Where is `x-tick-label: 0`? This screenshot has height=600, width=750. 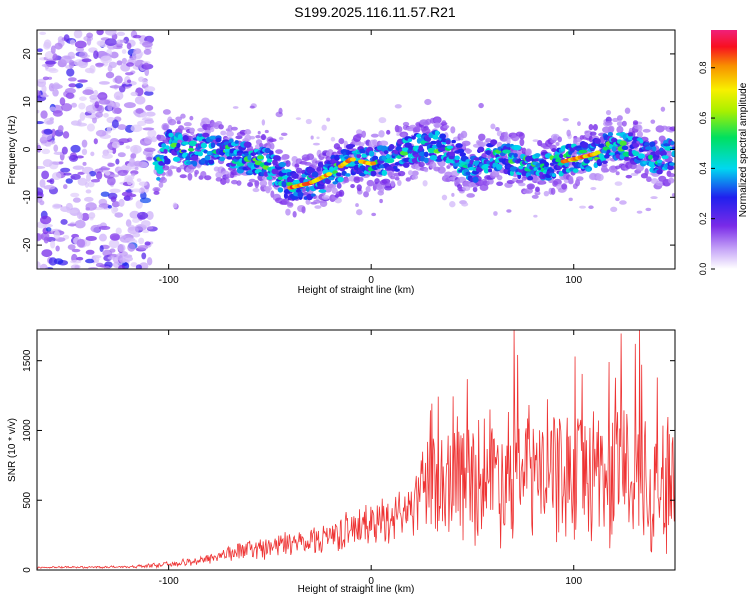
x-tick-label: 0 is located at coordinates (371, 581).